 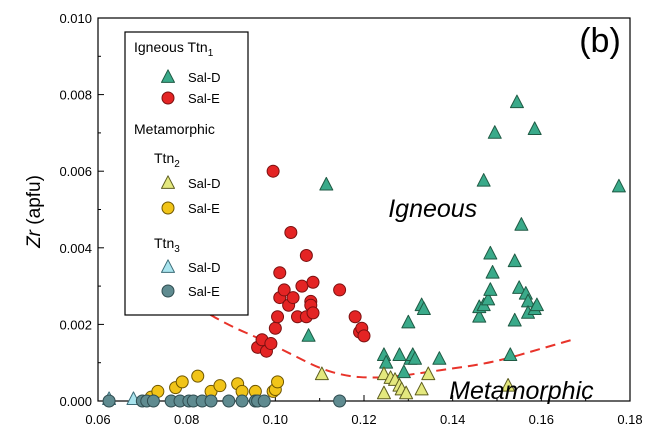 I want to click on legend-heading: Ttn2, so click(x=167, y=160).